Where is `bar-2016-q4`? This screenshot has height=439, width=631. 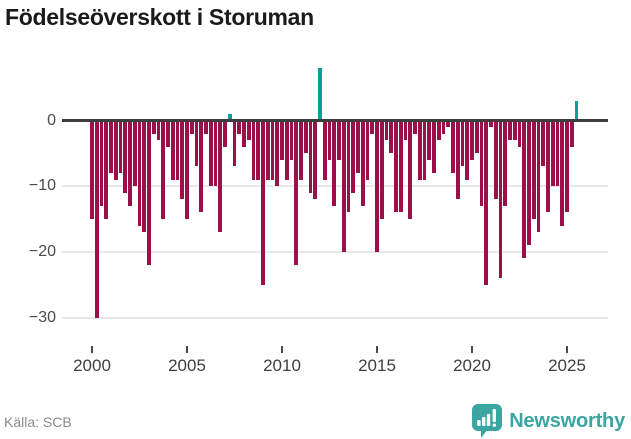
bar-2016-q4 is located at coordinates (410, 170).